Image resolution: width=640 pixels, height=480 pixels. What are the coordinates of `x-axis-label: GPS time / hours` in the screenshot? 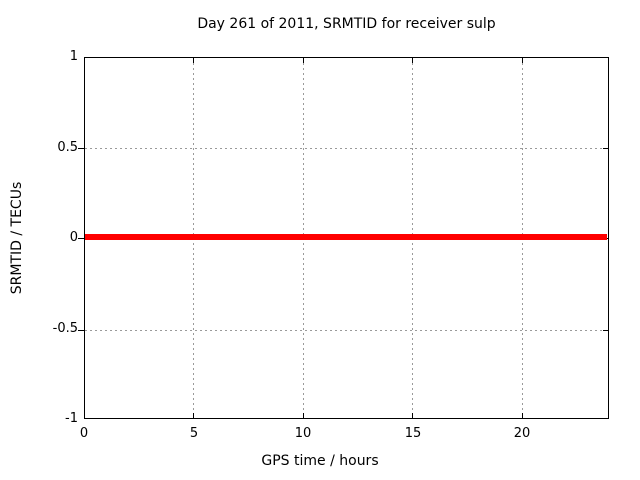 It's located at (320, 461).